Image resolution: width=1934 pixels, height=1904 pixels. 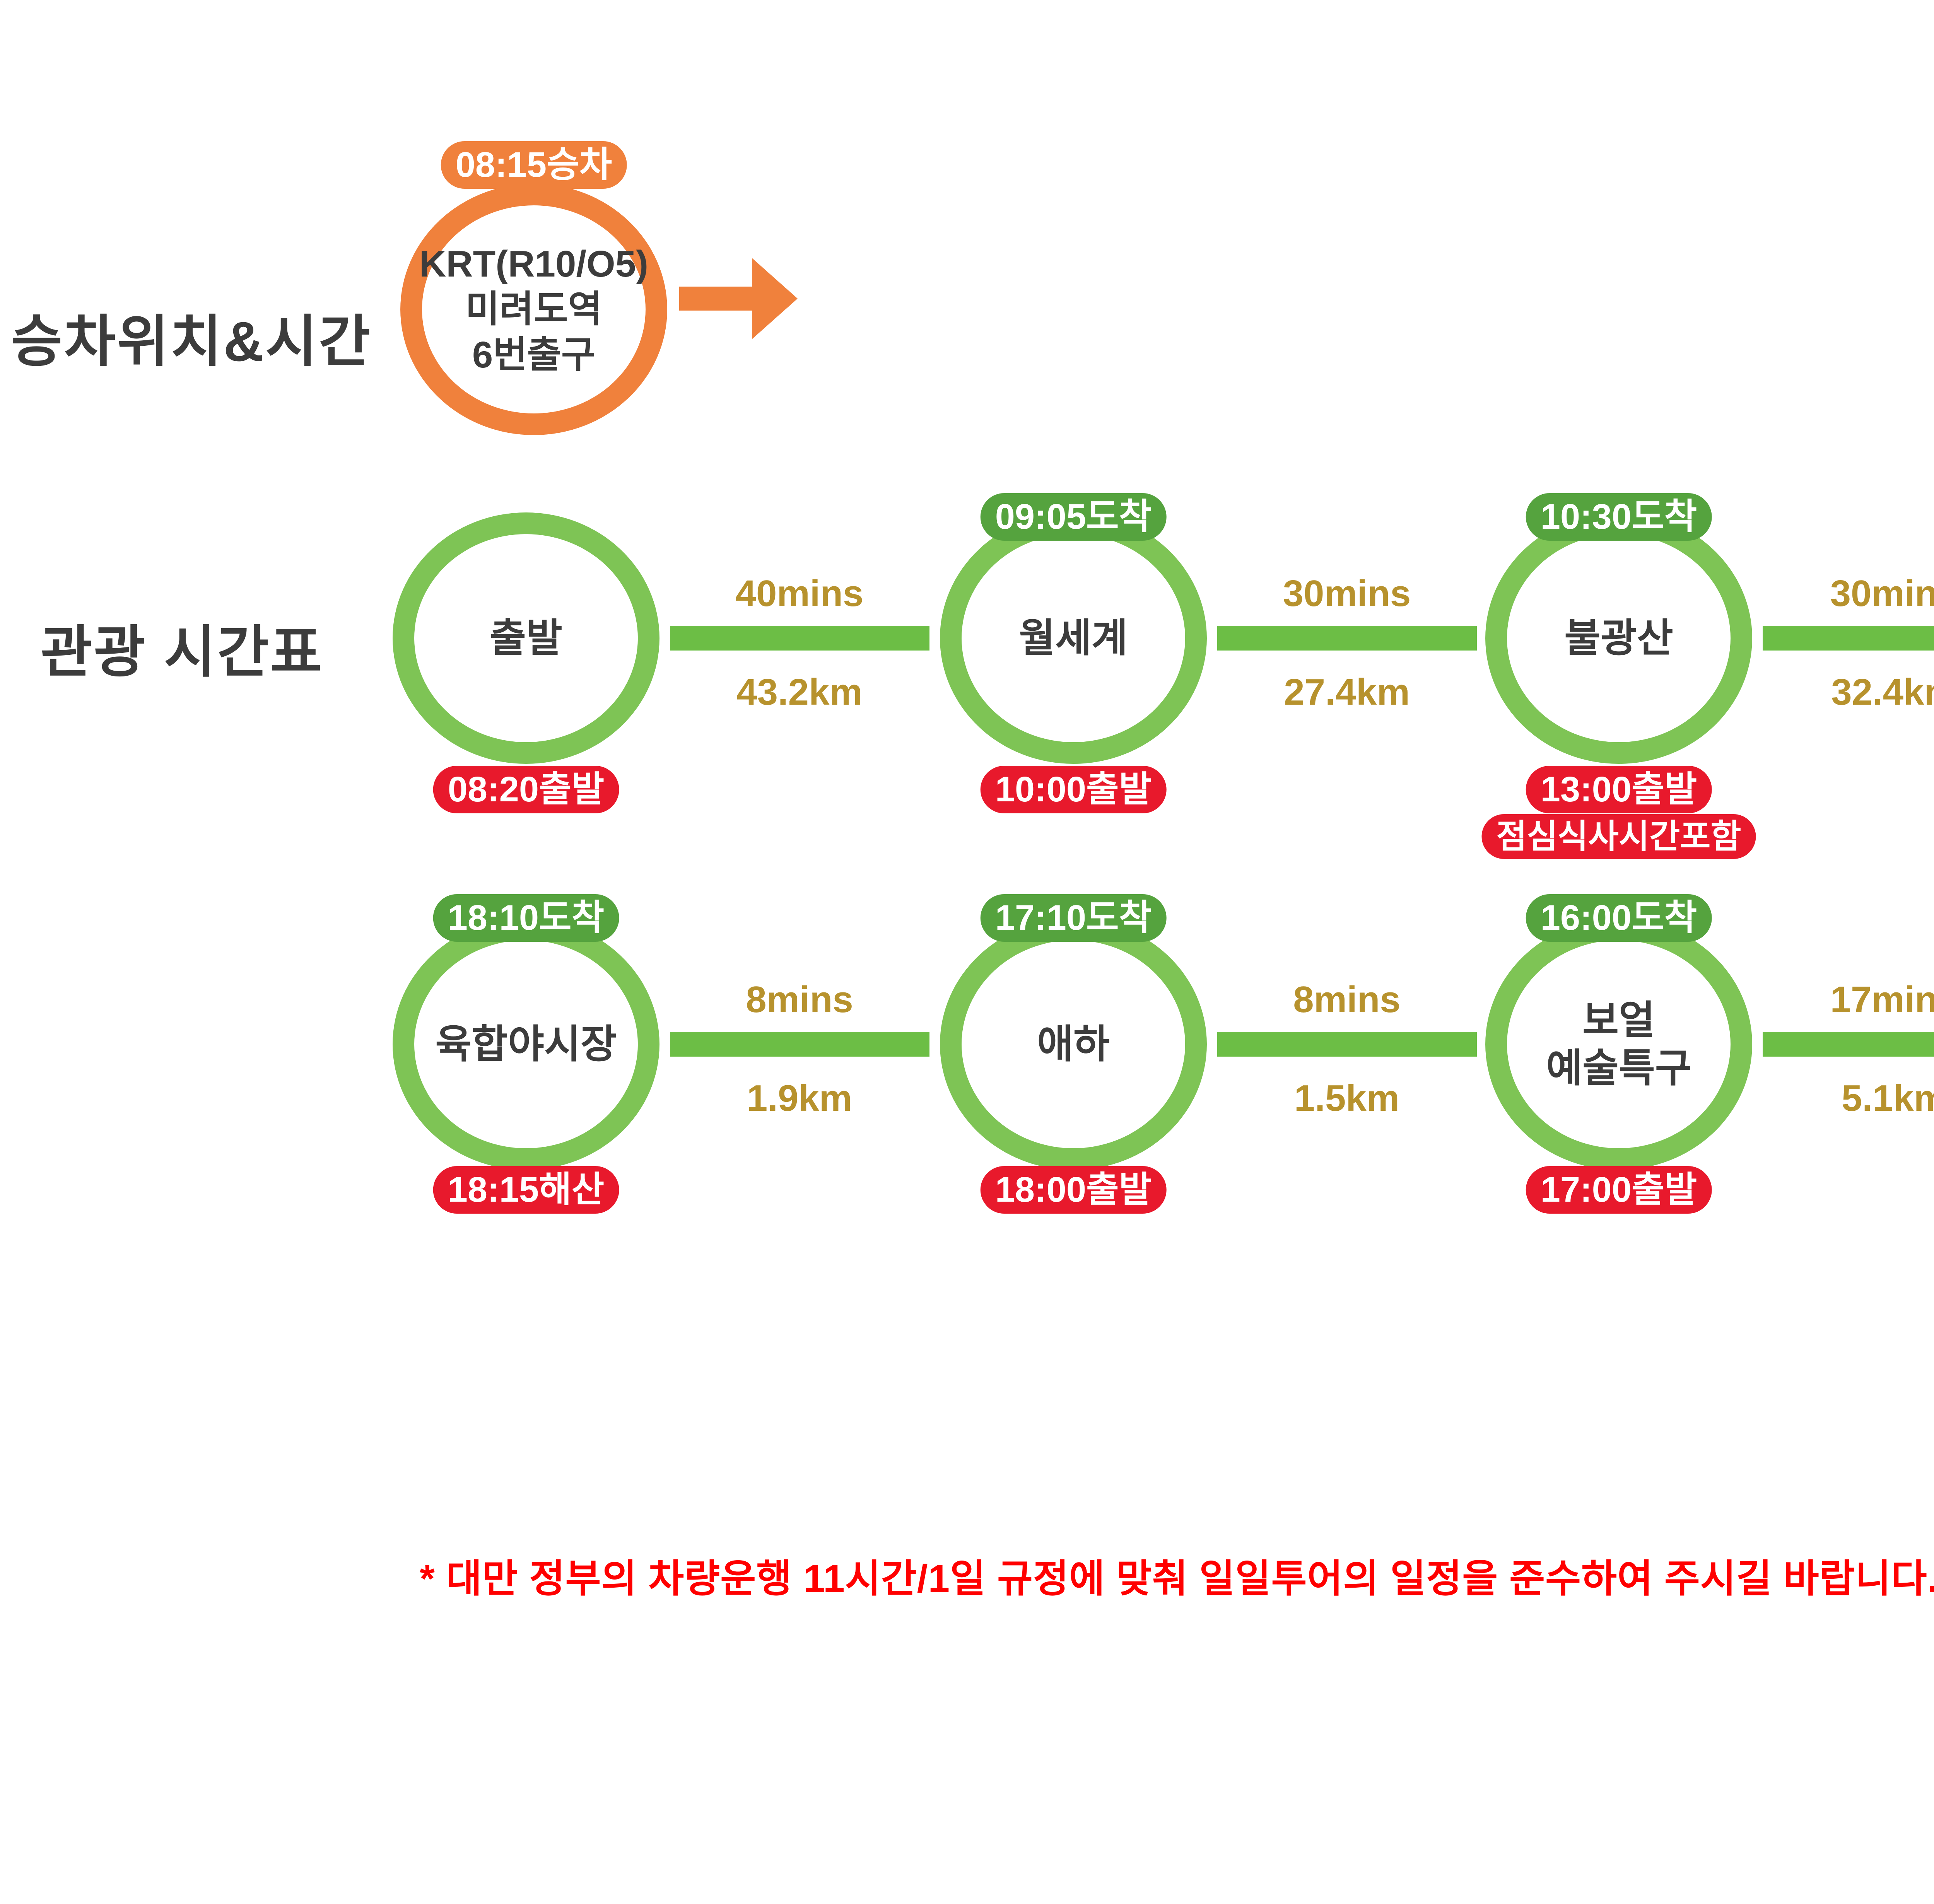 I want to click on boarding-station-name: KRT(R10/O5) 미려도역 6번출구, so click(x=534, y=309).